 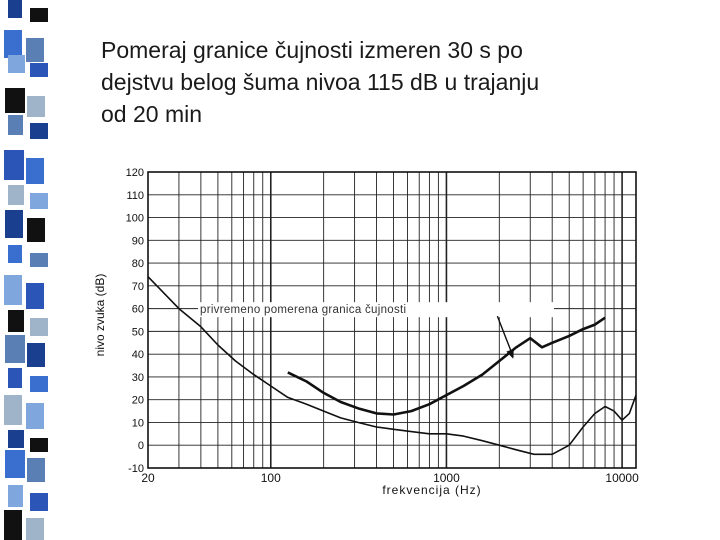 What do you see at coordinates (148, 478) in the screenshot?
I see `x-tick-label: 20` at bounding box center [148, 478].